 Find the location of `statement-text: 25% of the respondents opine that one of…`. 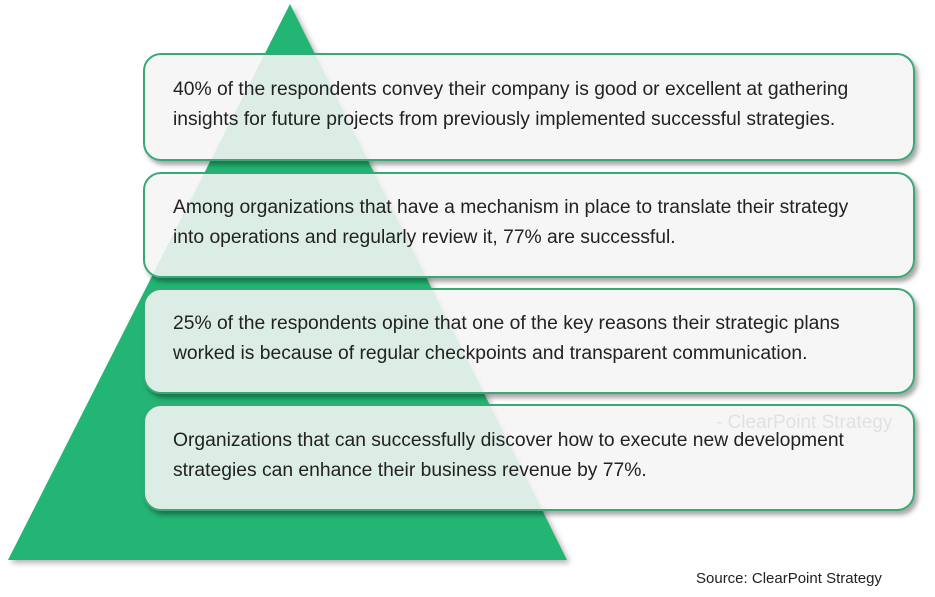

statement-text: 25% of the respondents opine that one of… is located at coordinates (506, 338).